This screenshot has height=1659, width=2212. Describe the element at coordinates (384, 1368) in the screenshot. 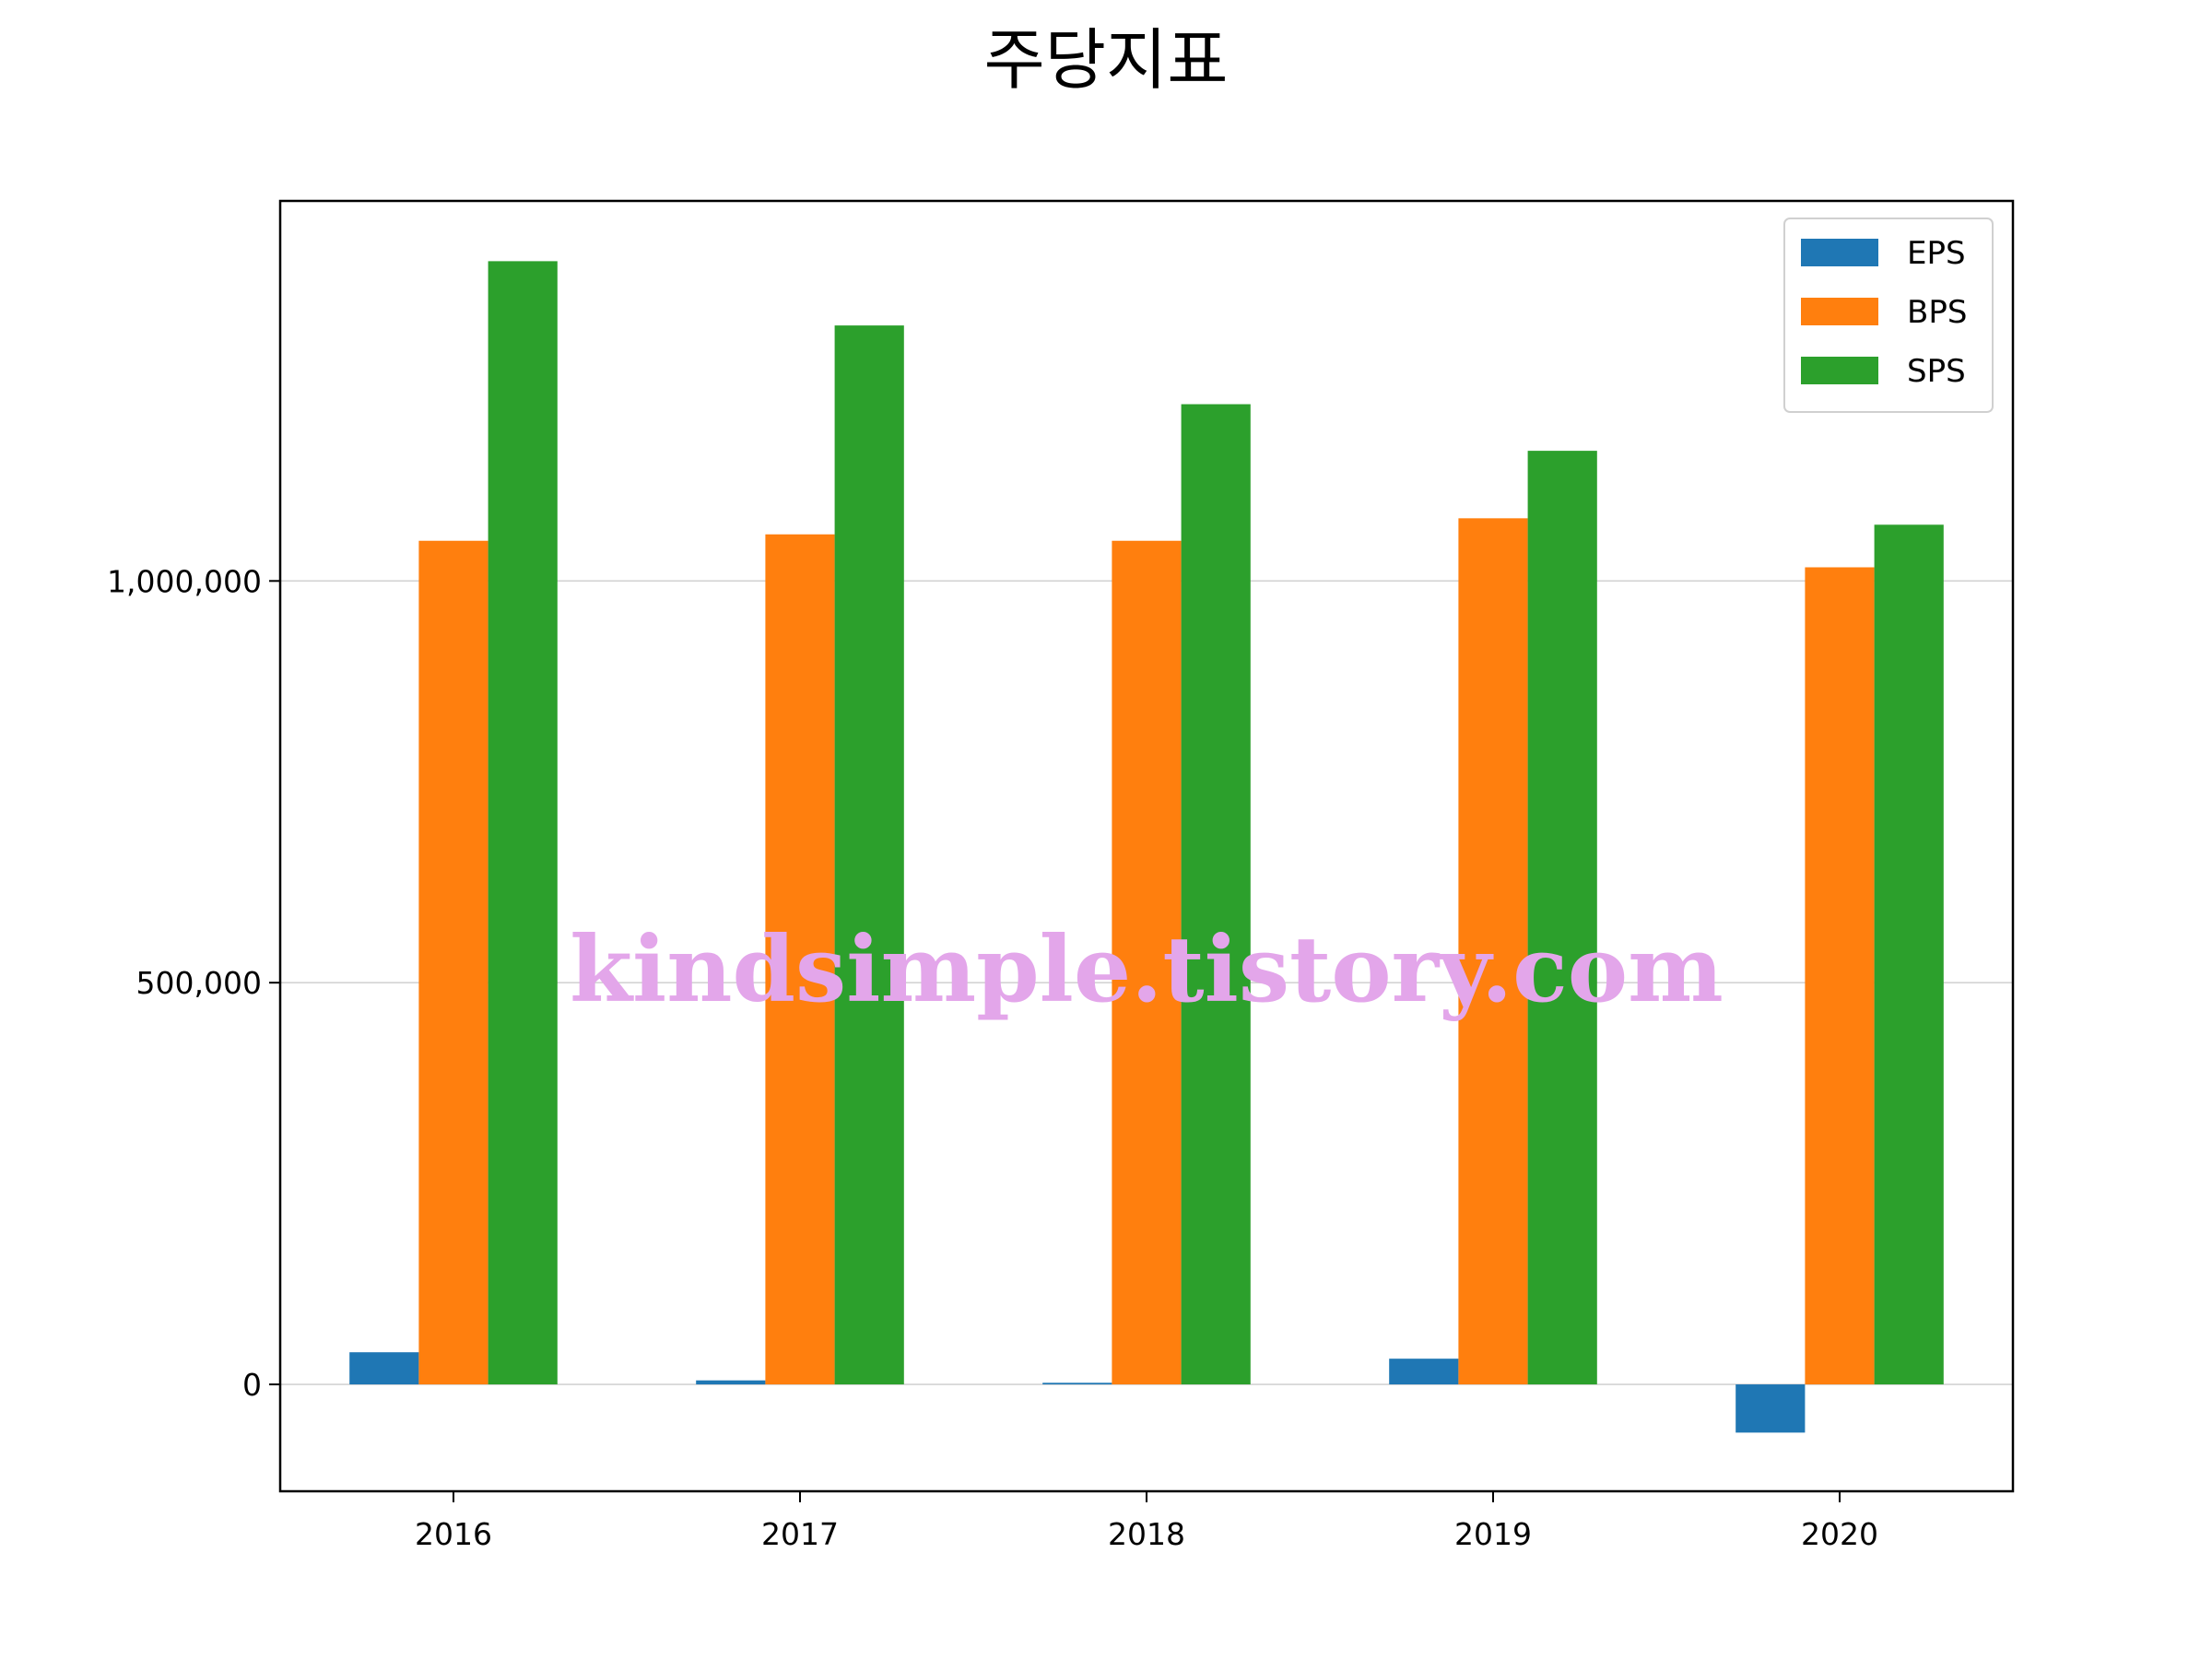

I see `bar-eps-2016` at that location.